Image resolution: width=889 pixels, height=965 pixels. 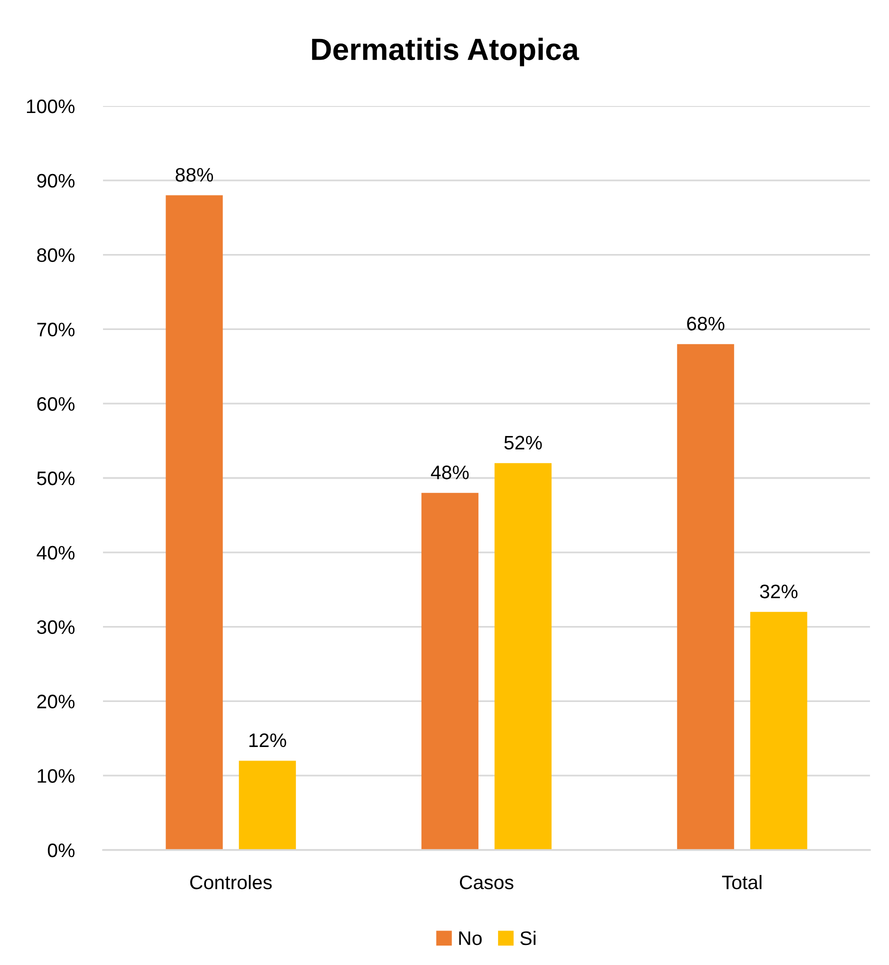 What do you see at coordinates (446, 52) in the screenshot?
I see `chart-title: Dermatitis Atopica` at bounding box center [446, 52].